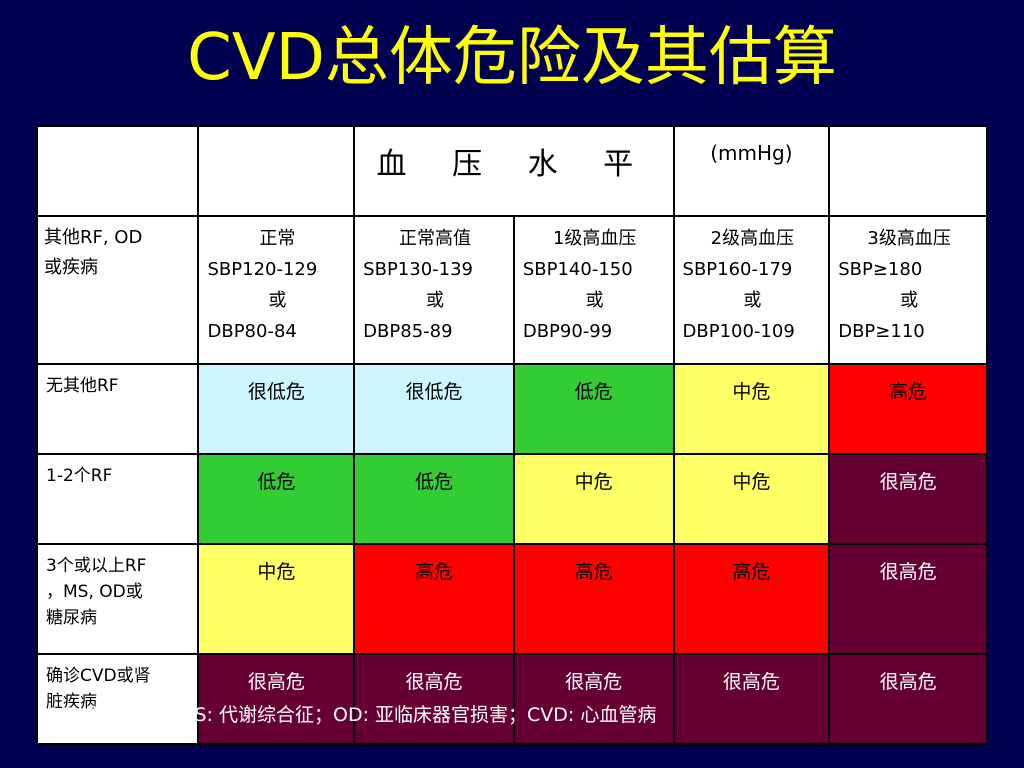  I want to click on bp-level-name: 正常高值, so click(435, 238).